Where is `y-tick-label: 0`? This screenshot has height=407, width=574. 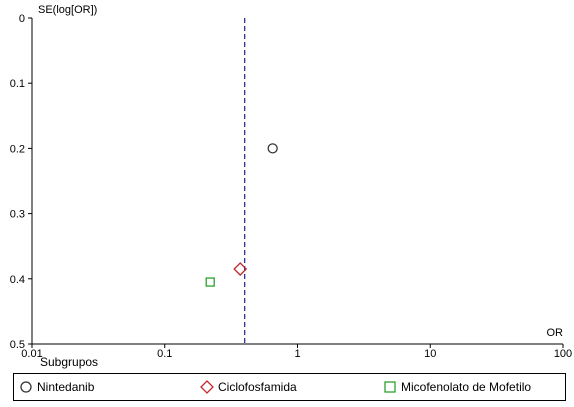 y-tick-label: 0 is located at coordinates (22, 19).